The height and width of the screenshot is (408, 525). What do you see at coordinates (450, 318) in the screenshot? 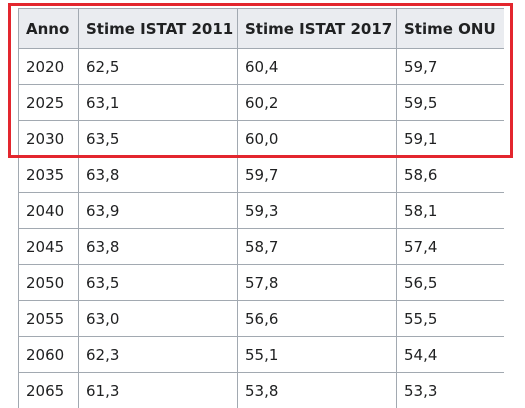
I see `table-cell: 55,5` at bounding box center [450, 318].